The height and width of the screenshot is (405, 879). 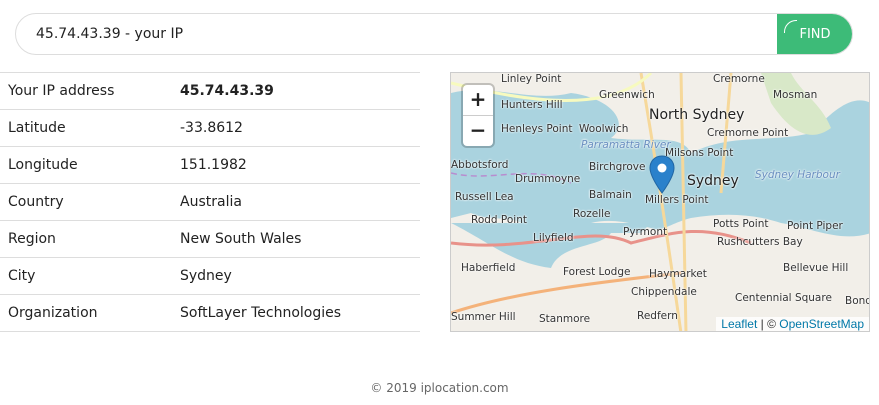 What do you see at coordinates (478, 130) in the screenshot?
I see `zoom-out-button: −` at bounding box center [478, 130].